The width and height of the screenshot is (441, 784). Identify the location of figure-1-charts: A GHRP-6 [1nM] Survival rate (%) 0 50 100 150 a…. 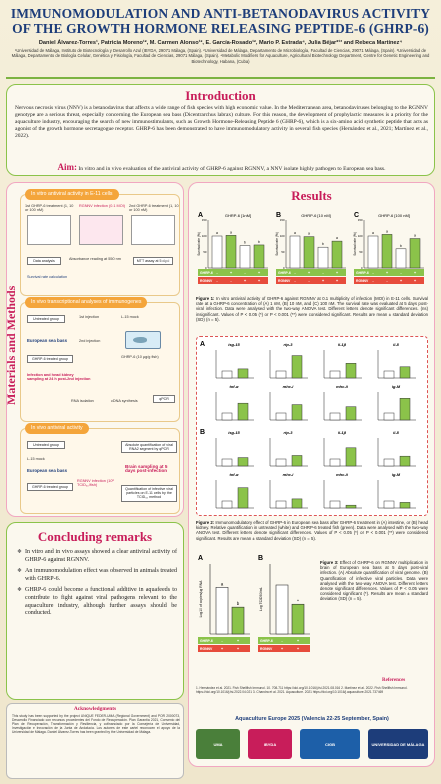
(310, 248).